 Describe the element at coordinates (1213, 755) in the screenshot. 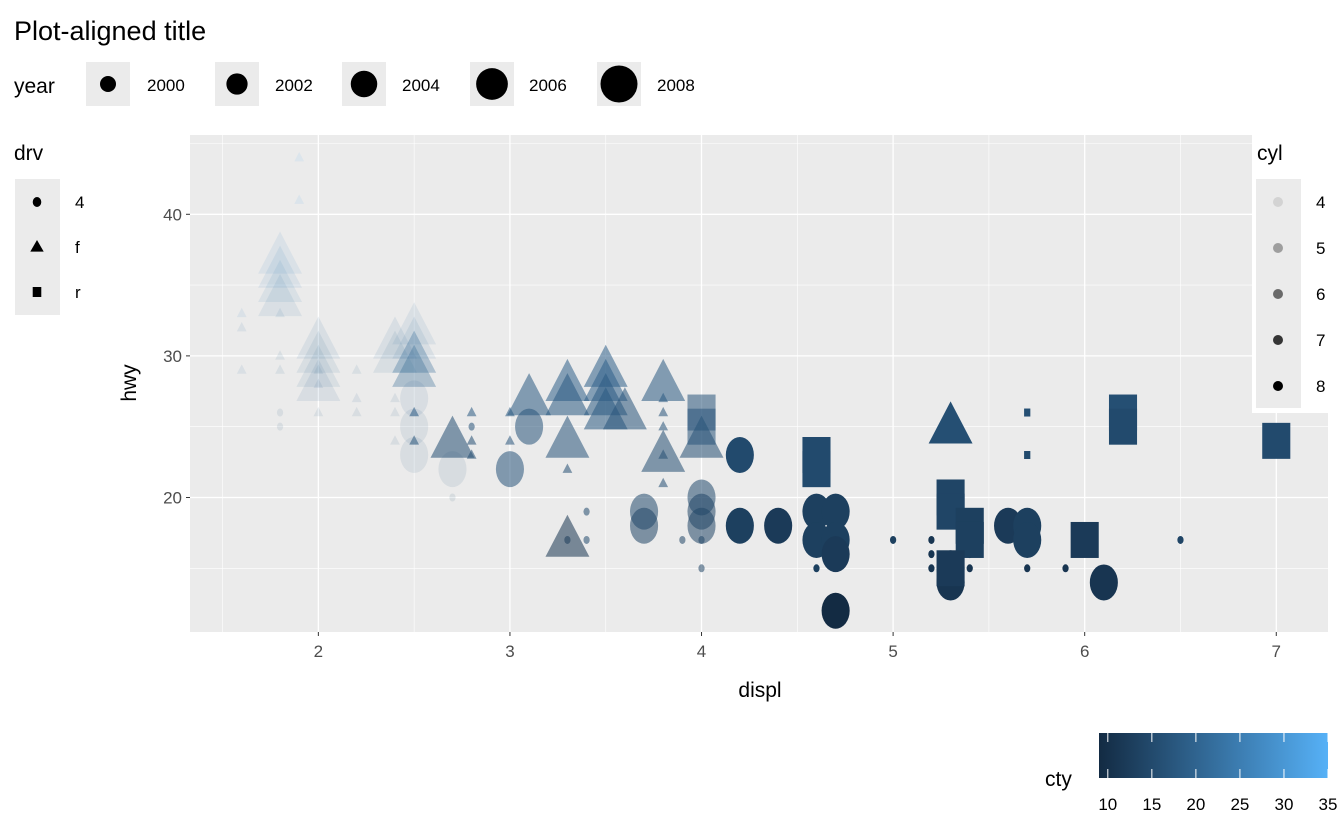

I see `colorbar` at that location.